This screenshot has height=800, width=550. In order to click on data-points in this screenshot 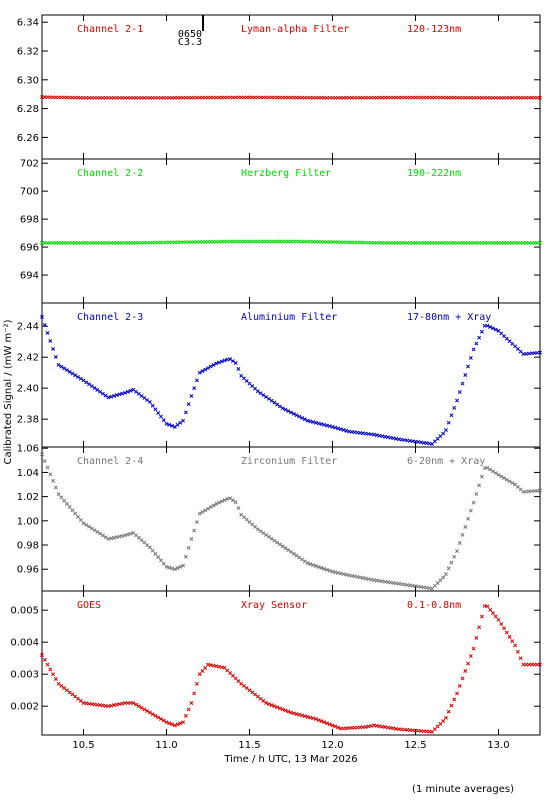, I will do `click(291, 97)`.